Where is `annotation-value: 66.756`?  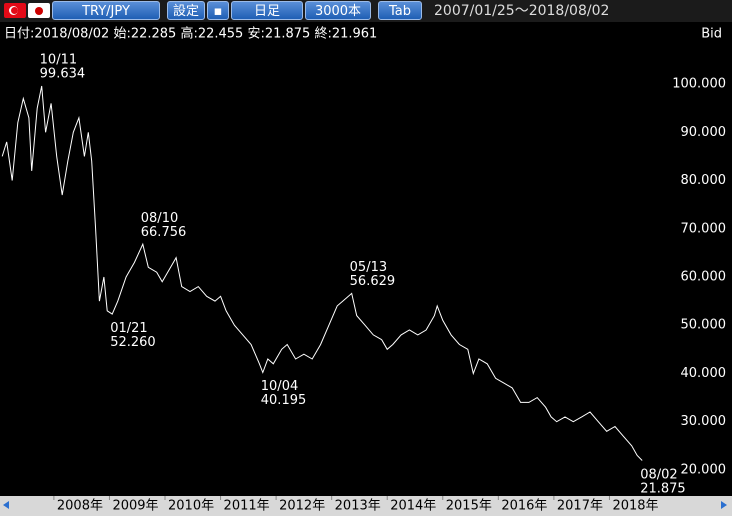
annotation-value: 66.756 is located at coordinates (164, 232).